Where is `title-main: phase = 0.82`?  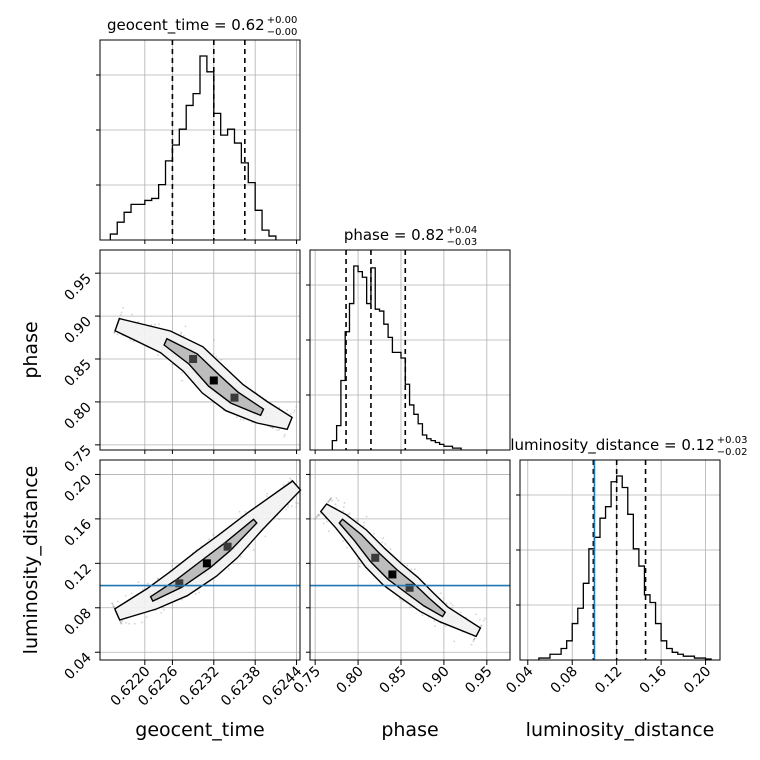
title-main: phase = 0.82 is located at coordinates (394, 235).